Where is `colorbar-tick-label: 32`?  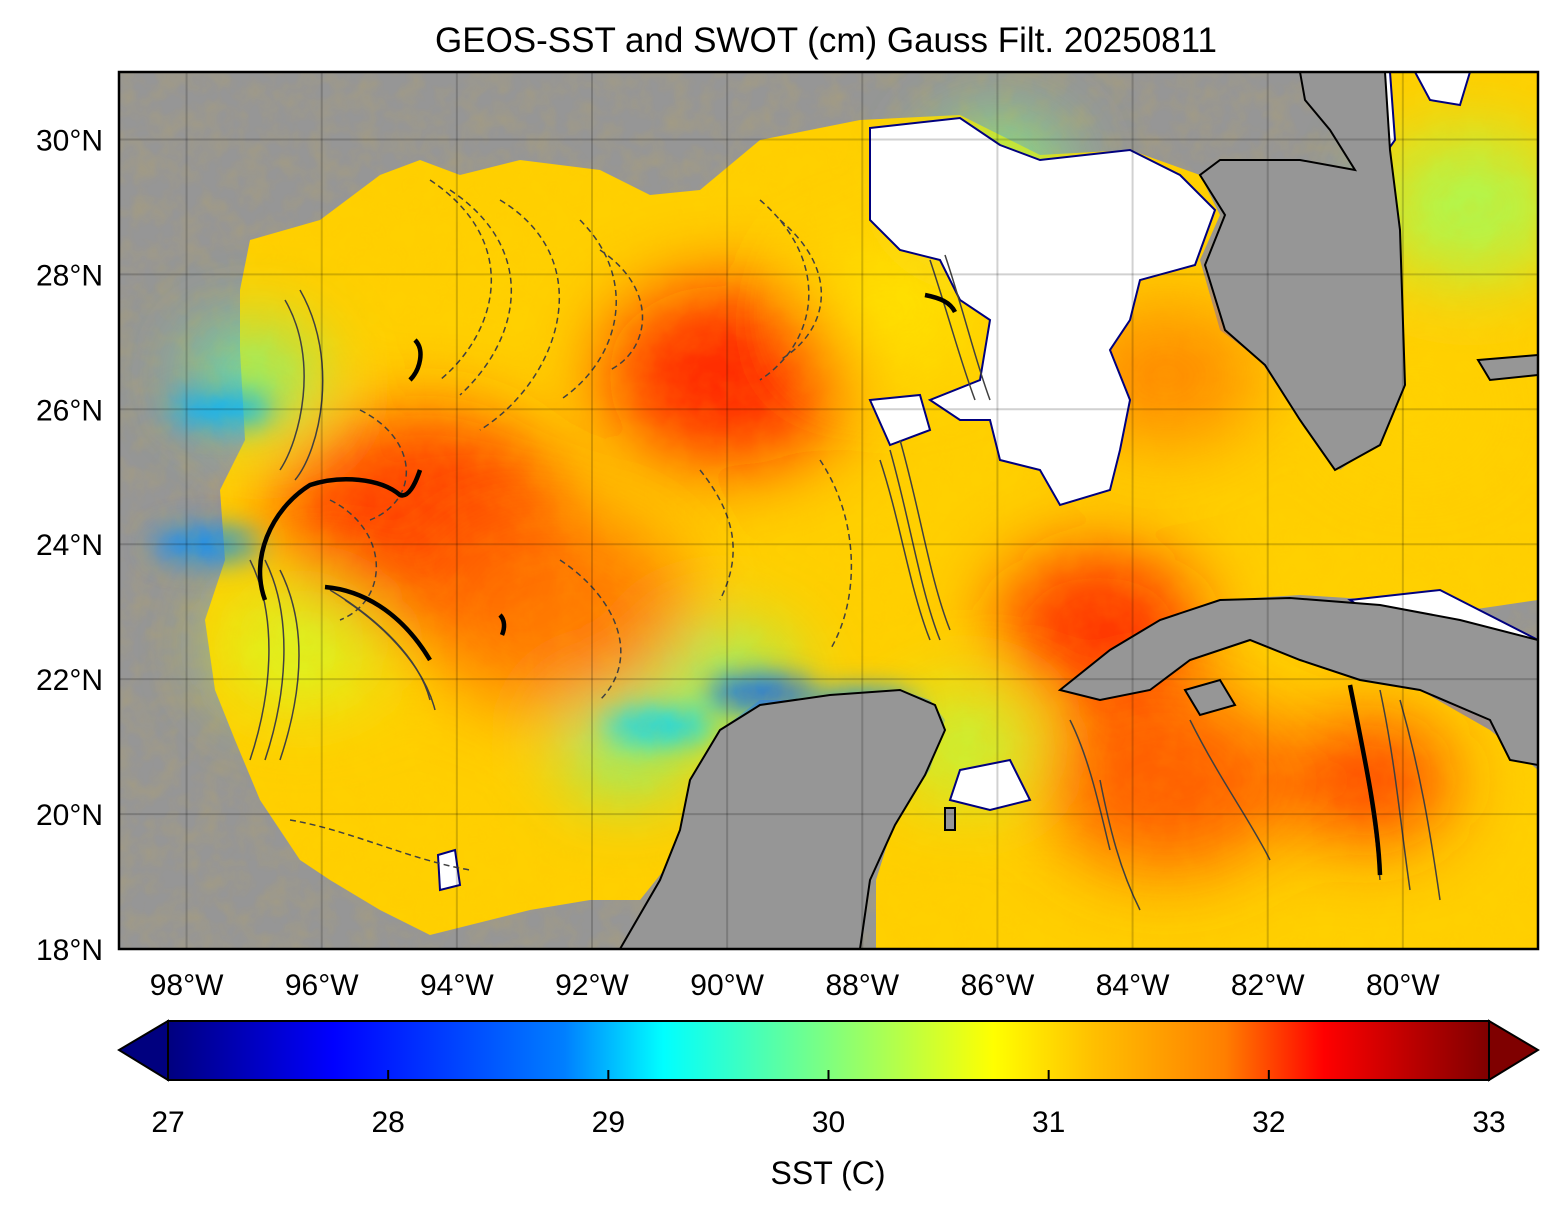
colorbar-tick-label: 32 is located at coordinates (1268, 1122).